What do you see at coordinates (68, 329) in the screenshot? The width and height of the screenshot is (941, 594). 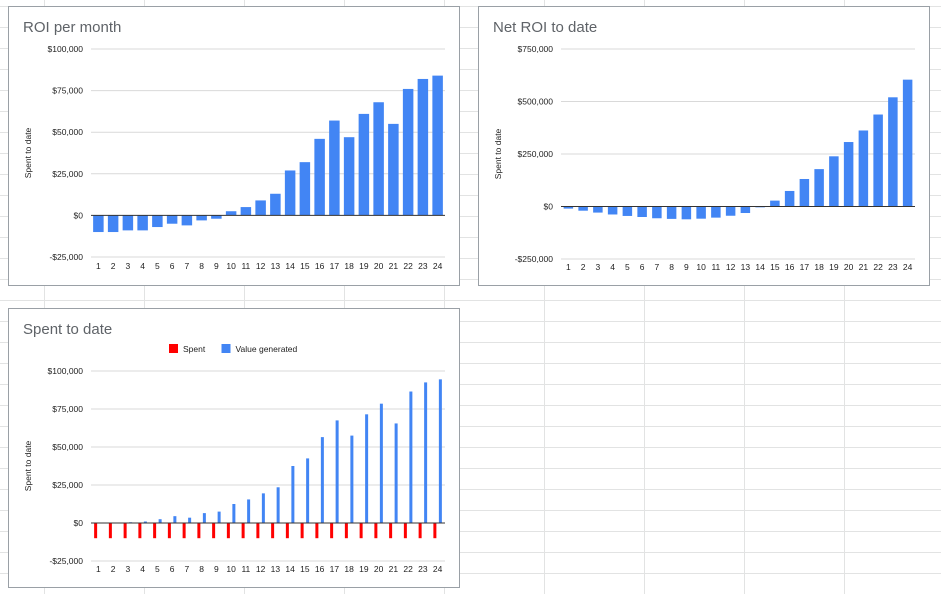 I see `chart-title: Spent to date` at bounding box center [68, 329].